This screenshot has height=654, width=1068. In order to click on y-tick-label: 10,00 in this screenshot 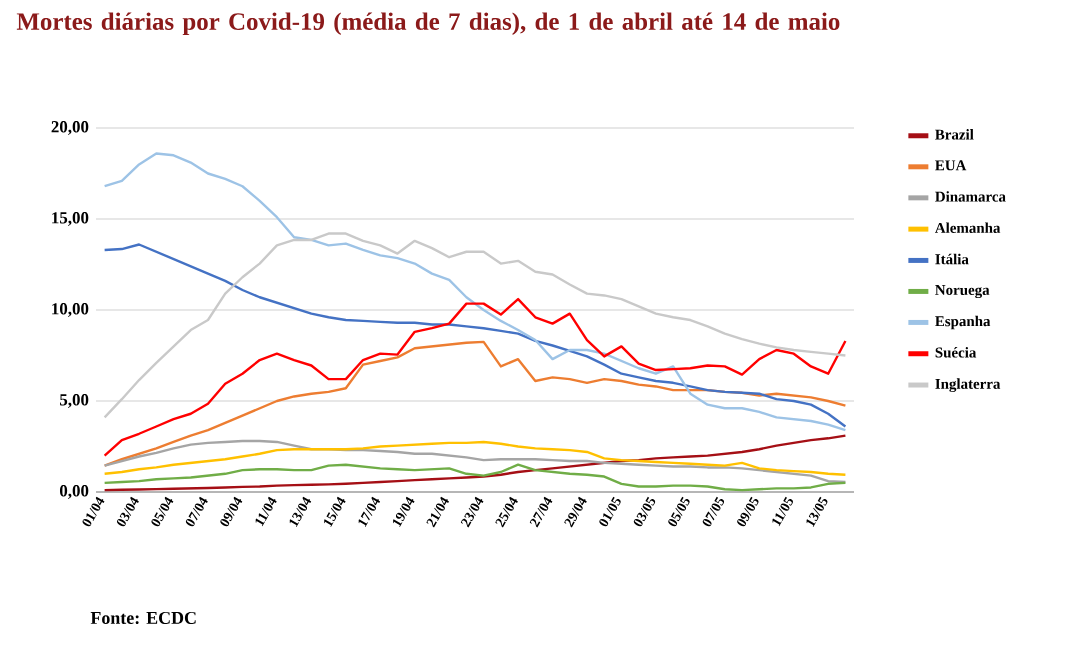, I will do `click(70, 310)`.